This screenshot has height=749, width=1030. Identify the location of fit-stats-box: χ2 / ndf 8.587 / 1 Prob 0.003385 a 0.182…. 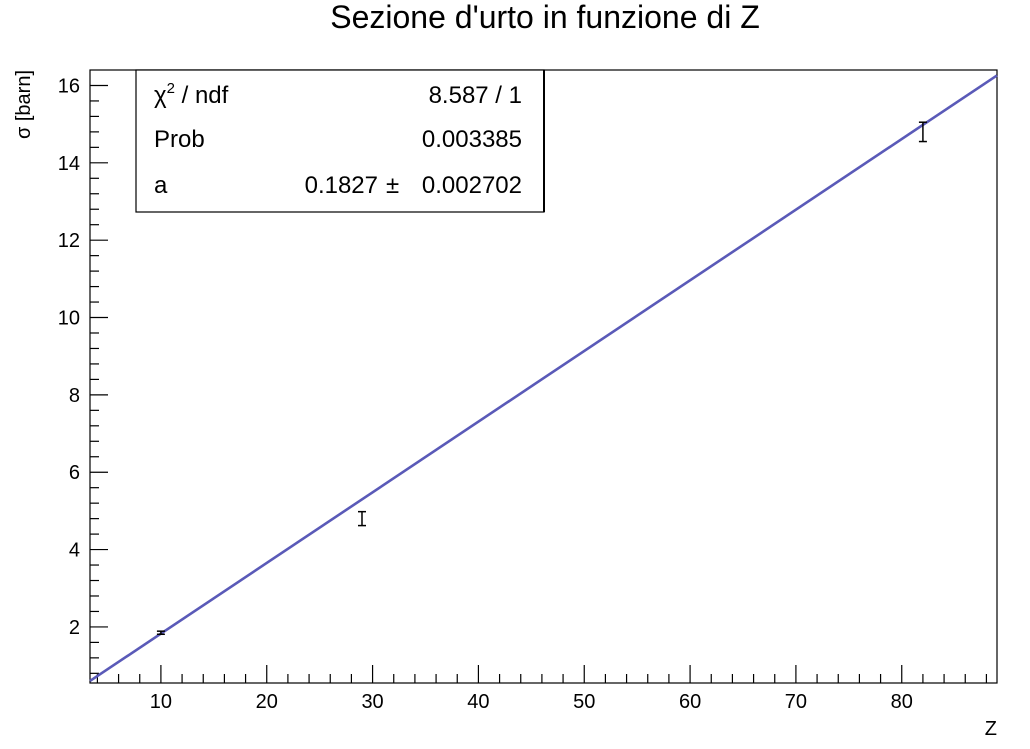
(340, 141).